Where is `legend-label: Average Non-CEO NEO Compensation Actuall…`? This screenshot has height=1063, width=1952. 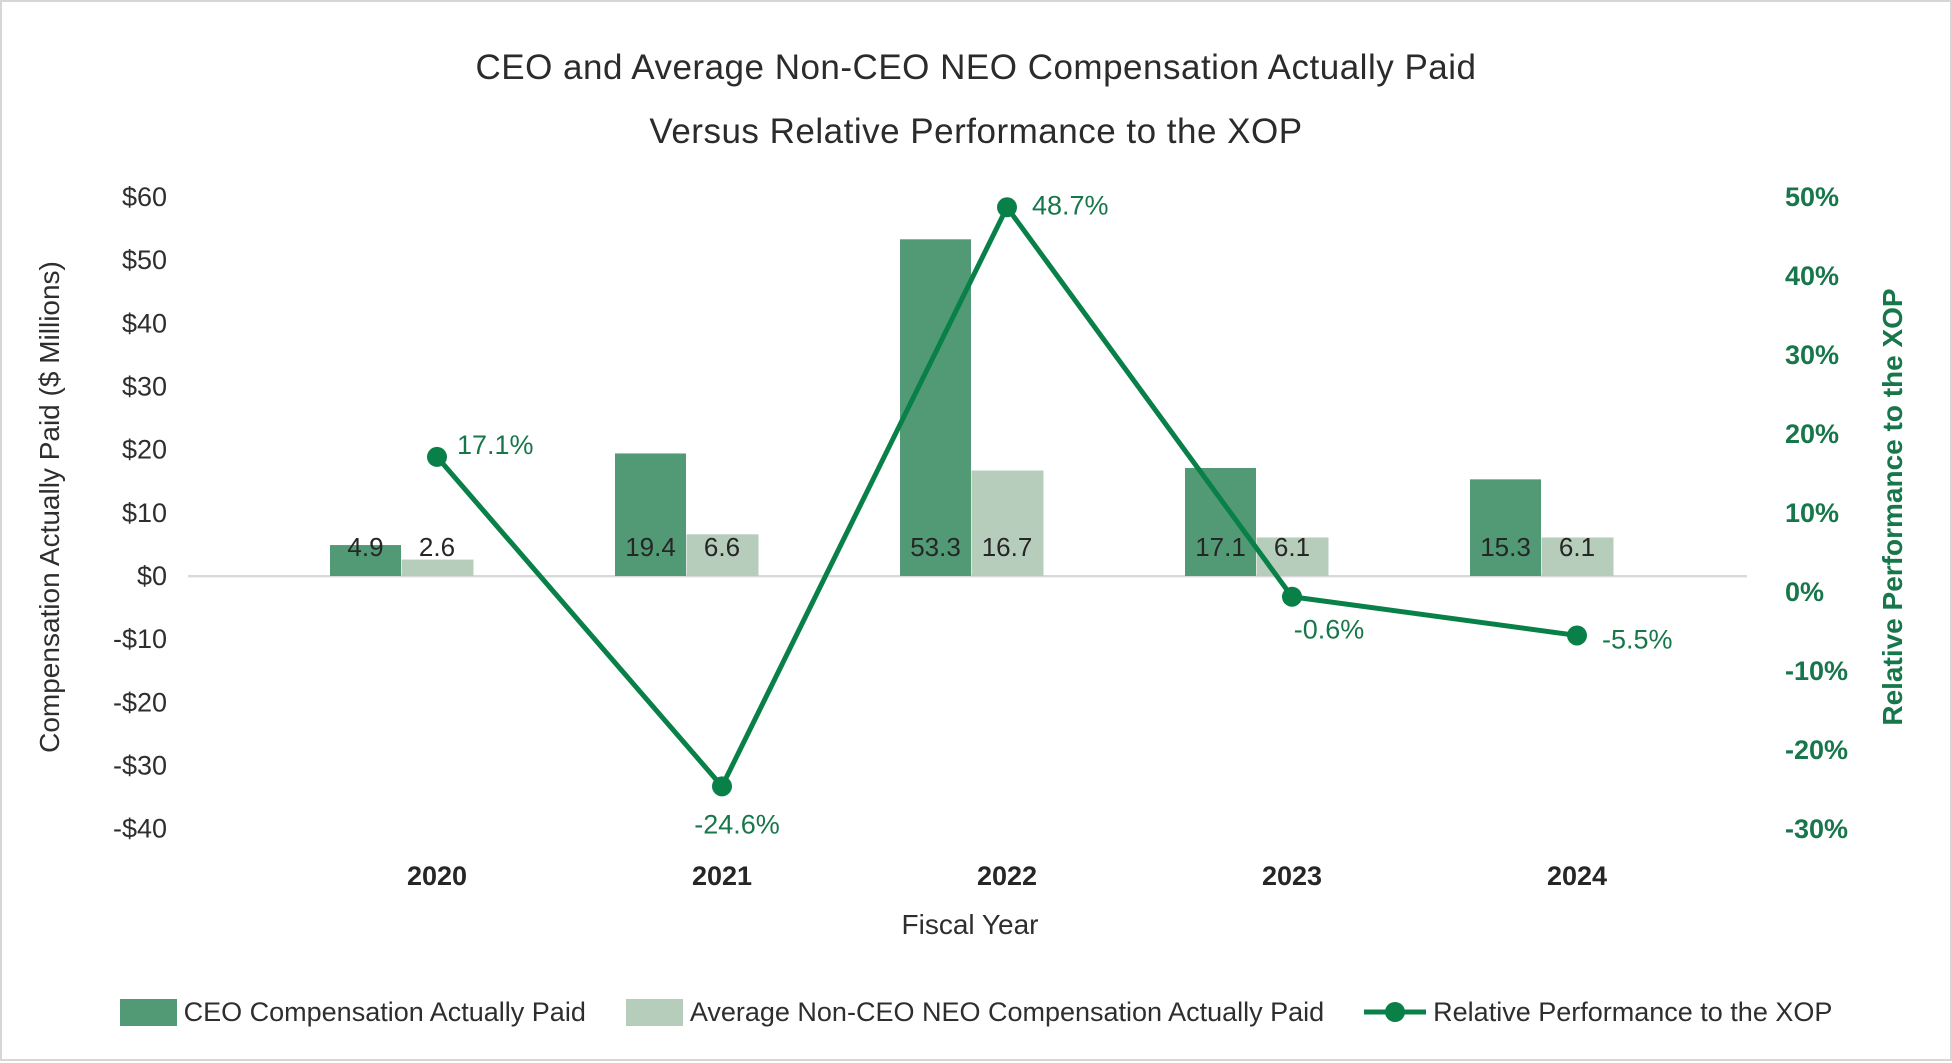
legend-label: Average Non-CEO NEO Compensation Actuall… is located at coordinates (1007, 1011).